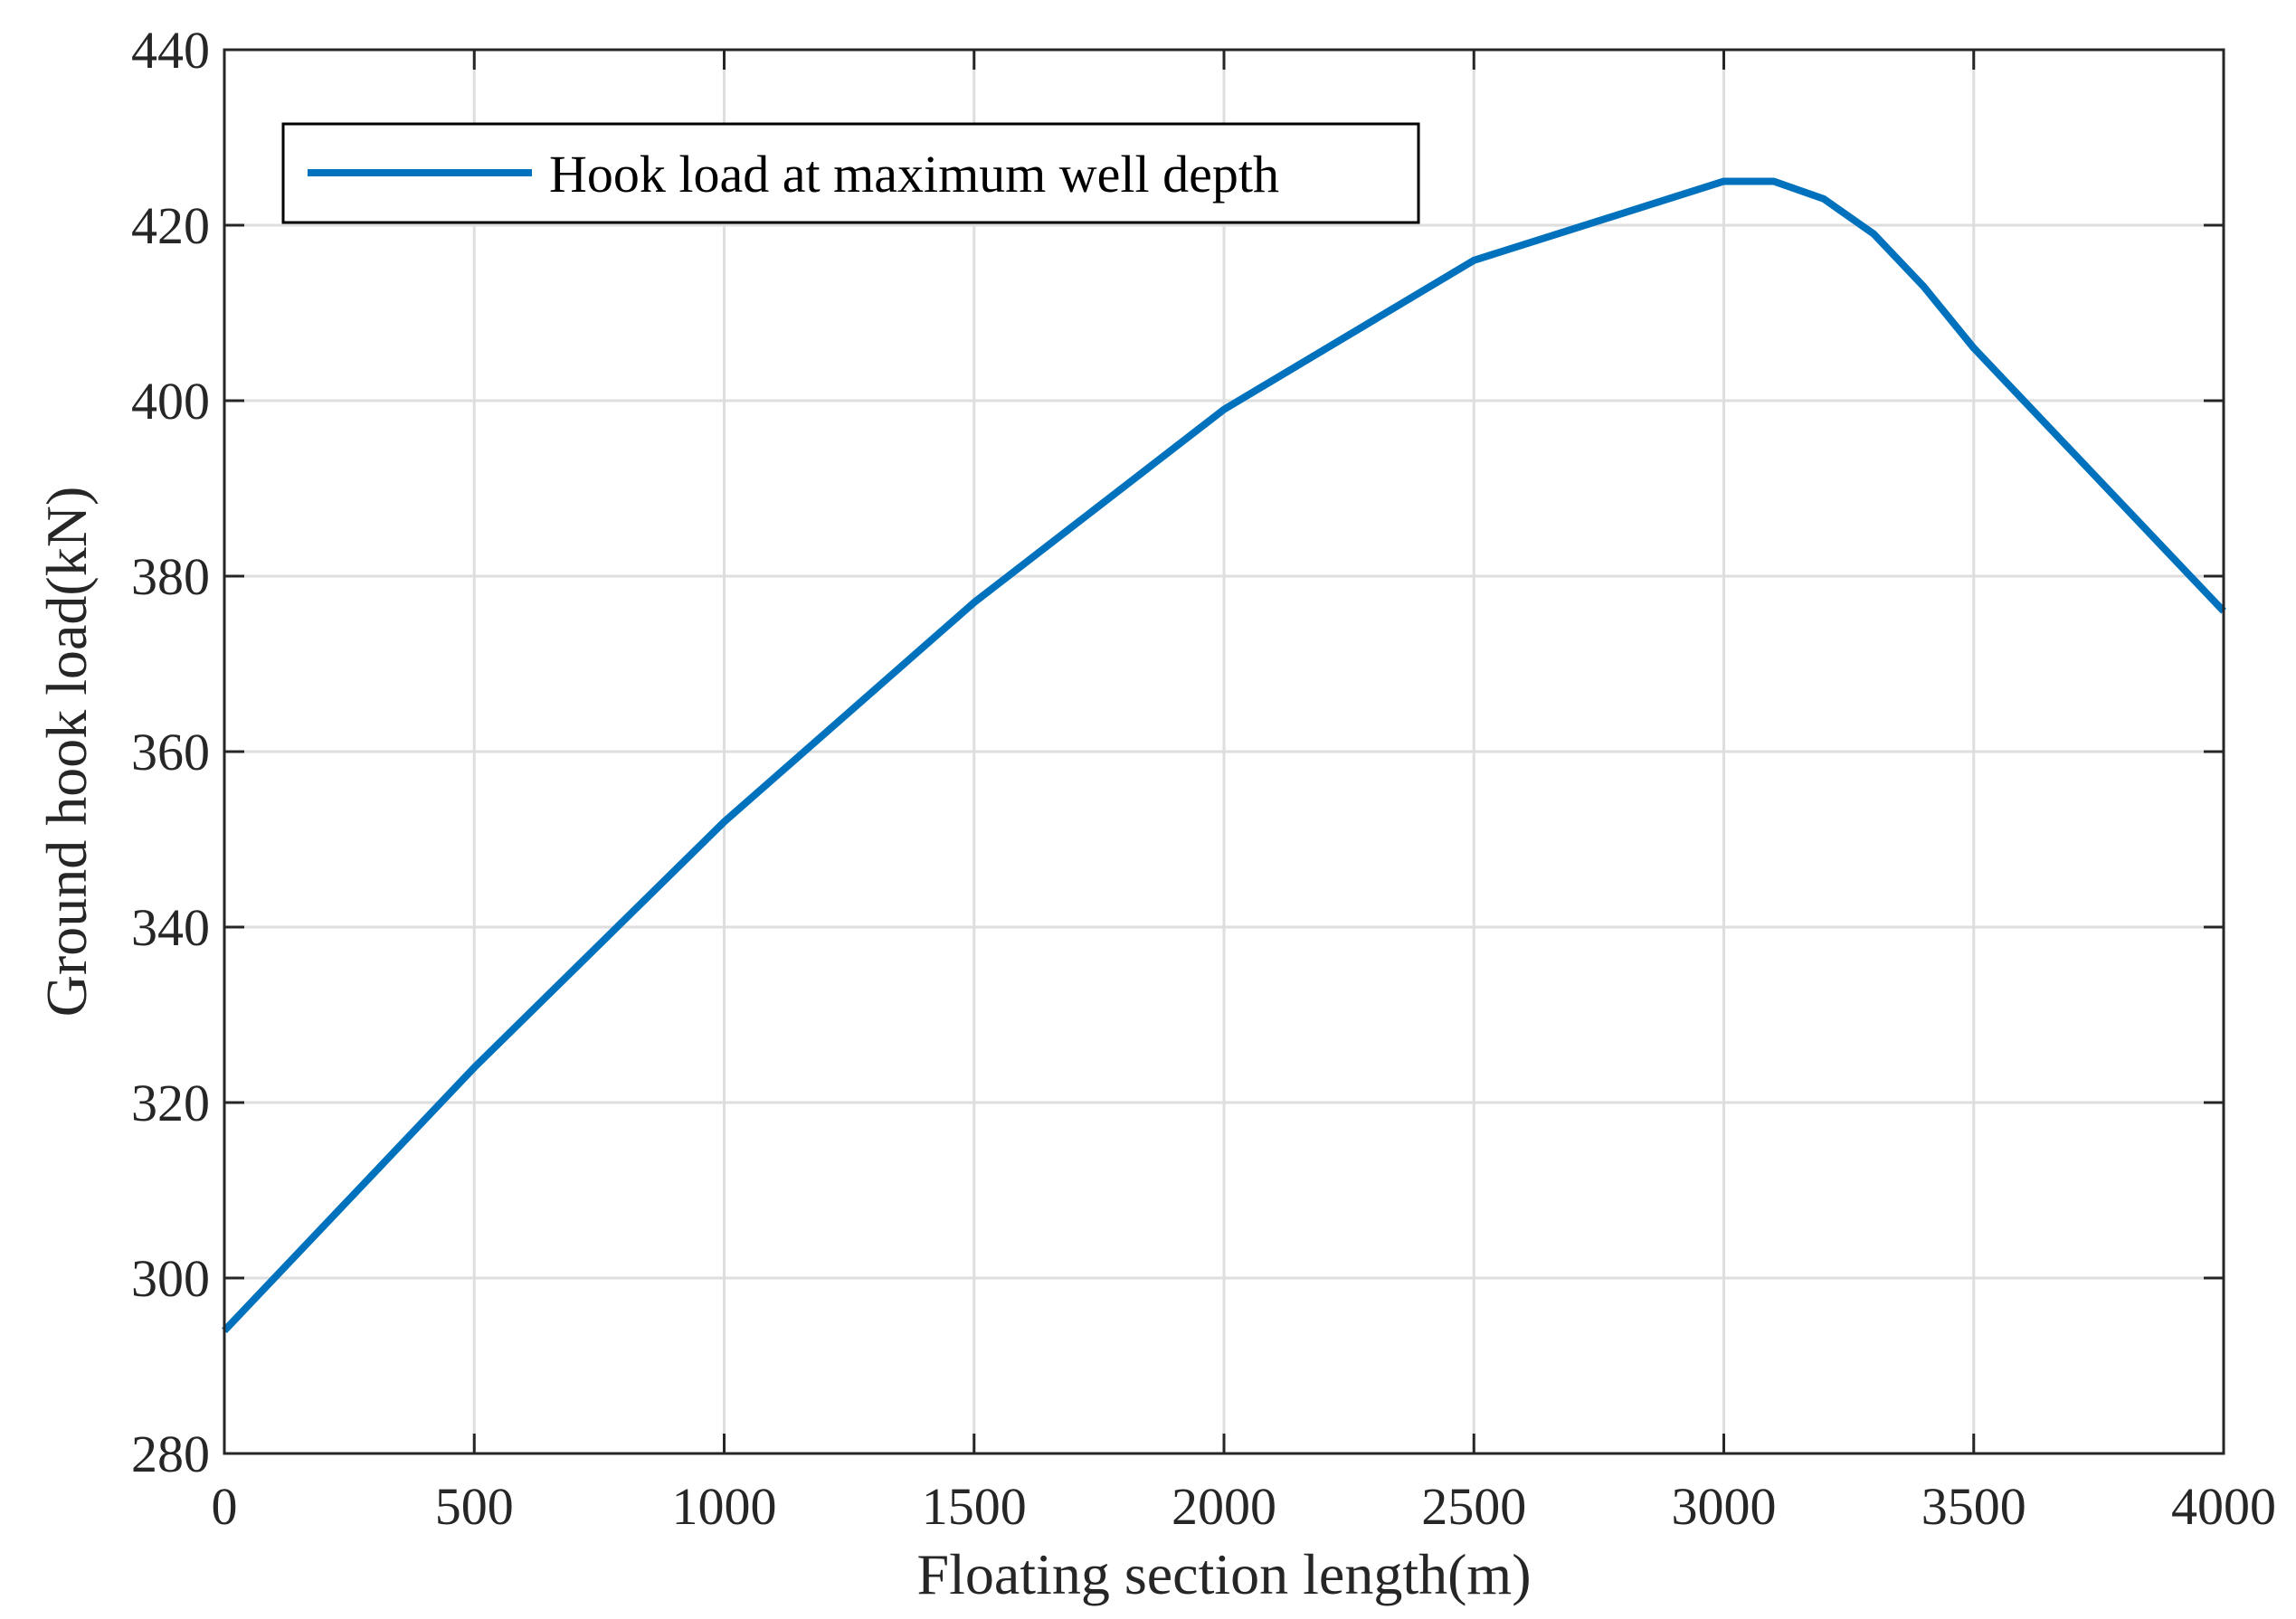  What do you see at coordinates (1224, 1574) in the screenshot?
I see `x-axis-label: Floating section length(m)` at bounding box center [1224, 1574].